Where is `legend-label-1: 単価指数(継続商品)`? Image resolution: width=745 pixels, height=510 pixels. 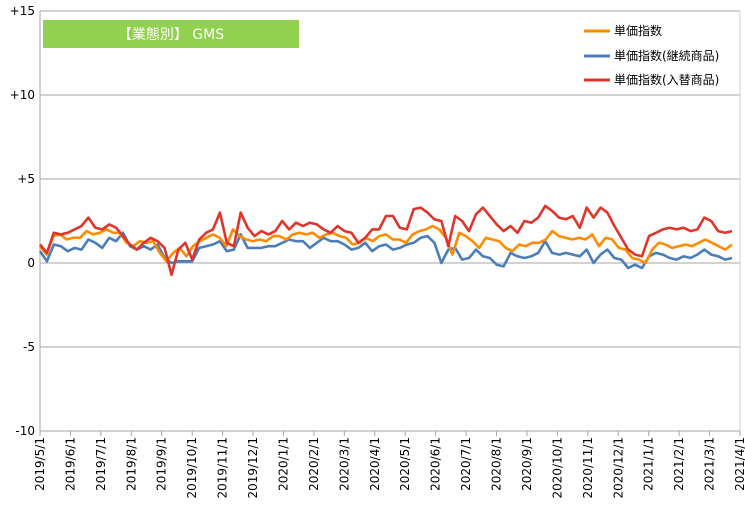 legend-label-1: 単価指数(継続商品) is located at coordinates (666, 55).